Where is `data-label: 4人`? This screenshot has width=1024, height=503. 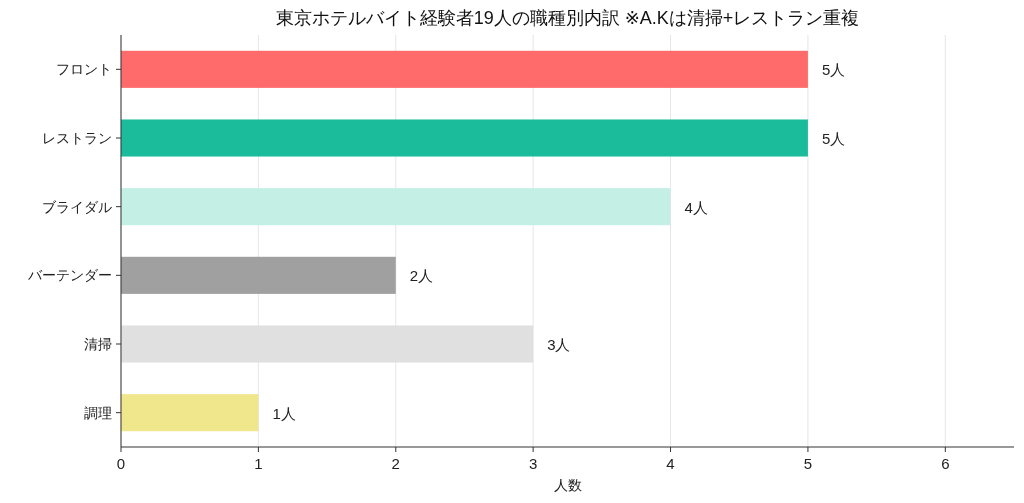
data-label: 4人 is located at coordinates (696, 207).